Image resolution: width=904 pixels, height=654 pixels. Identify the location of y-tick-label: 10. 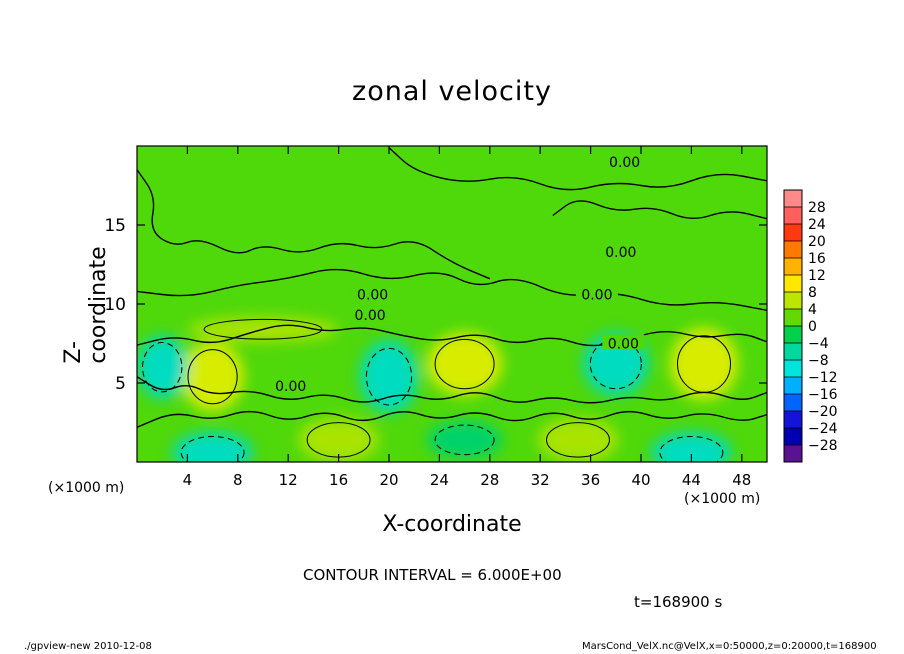
(115, 305).